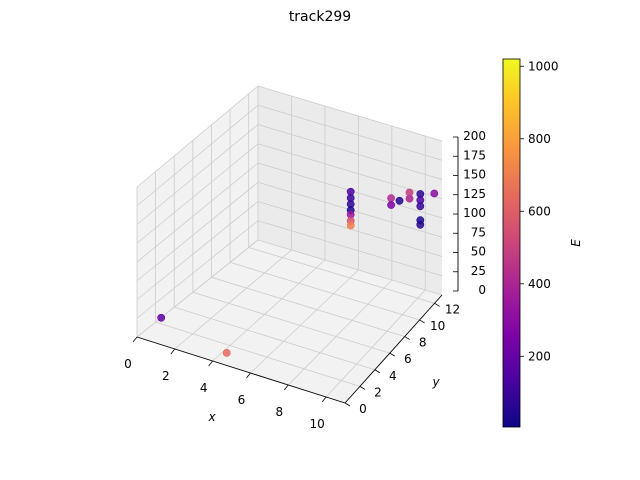 The image size is (640, 480). Describe the element at coordinates (474, 175) in the screenshot. I see `z-tick-label: 150` at that location.